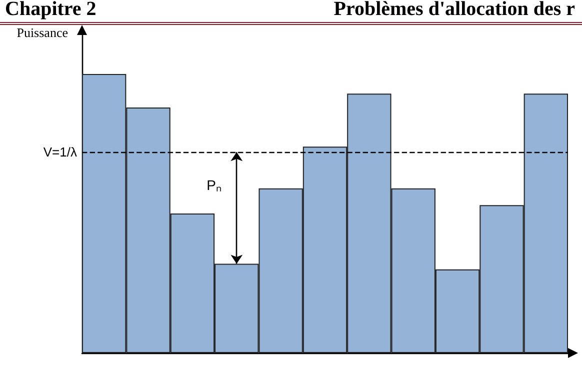 The image size is (582, 366). I want to click on y-axis-title: Puissance, so click(42, 32).